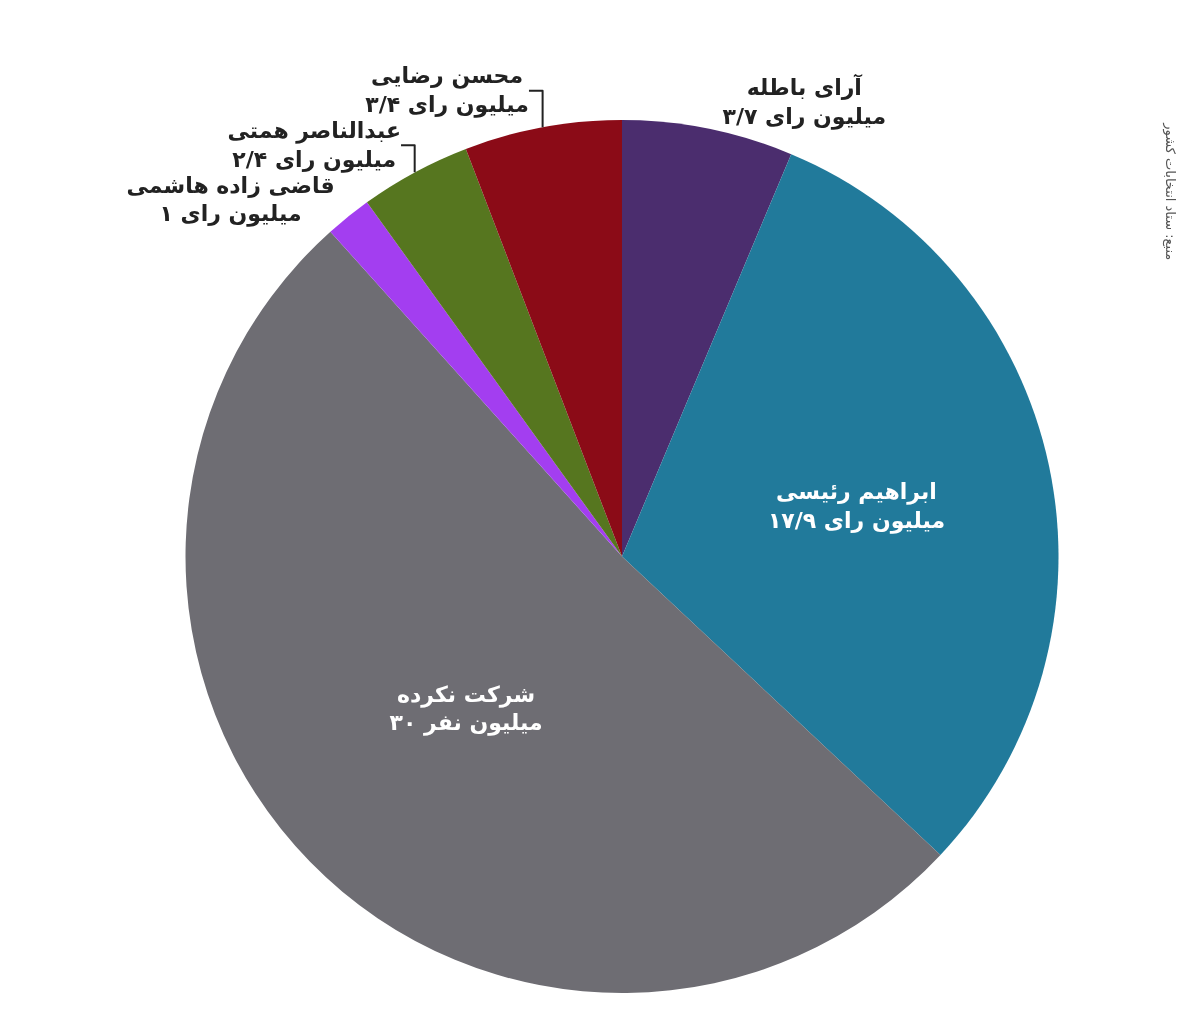 This screenshot has height=1033, width=1200. What do you see at coordinates (466, 694) in the screenshot?
I see `slice-label: شرکت نکرده` at bounding box center [466, 694].